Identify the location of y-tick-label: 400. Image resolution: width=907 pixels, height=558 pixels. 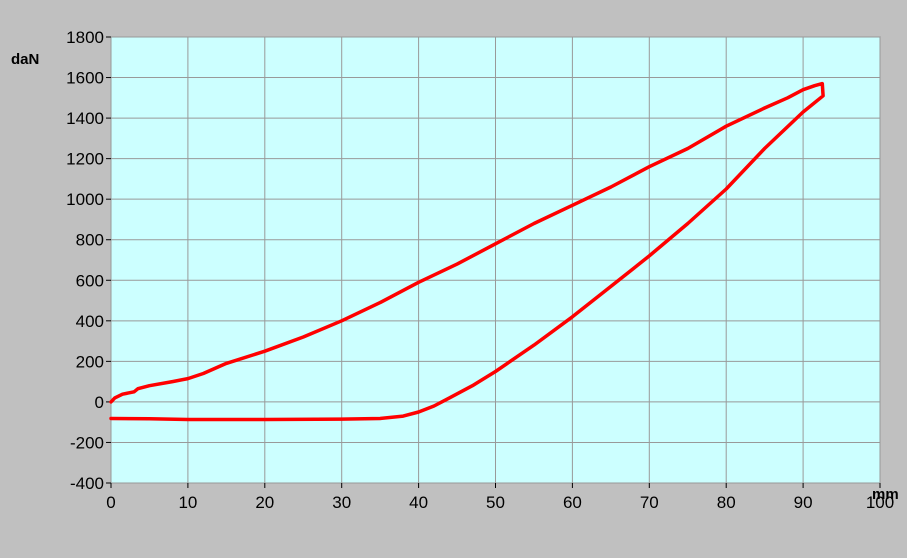
(90, 321).